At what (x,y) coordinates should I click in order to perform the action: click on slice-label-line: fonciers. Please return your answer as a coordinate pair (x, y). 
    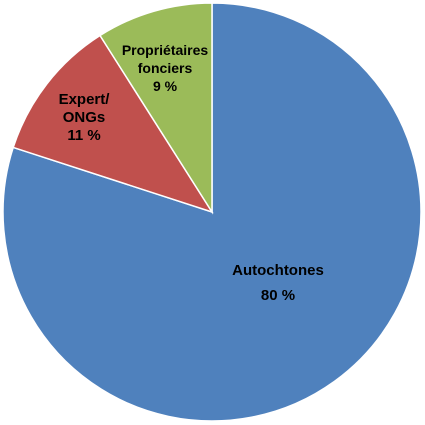
    Looking at the image, I should click on (165, 68).